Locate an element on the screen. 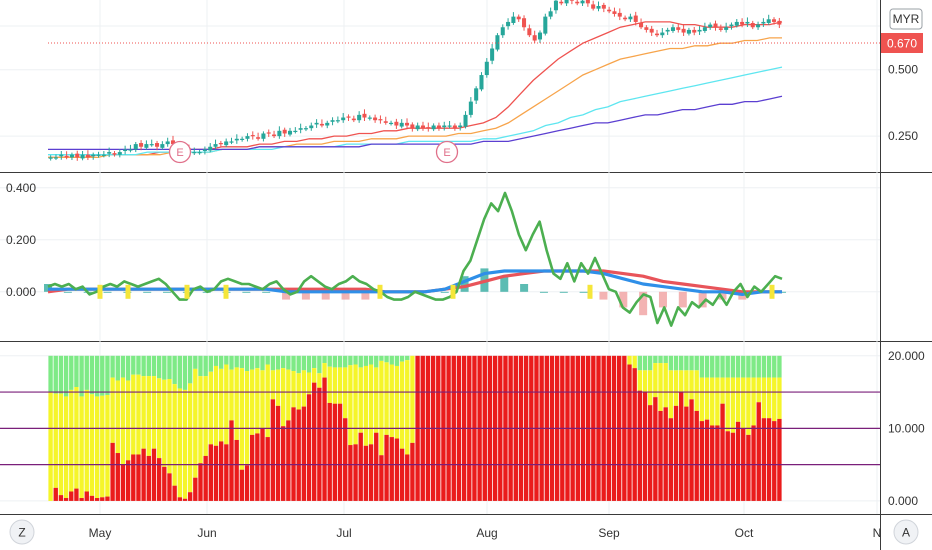 Image resolution: width=932 pixels, height=550 pixels. earnings-marker-2: E is located at coordinates (447, 152).